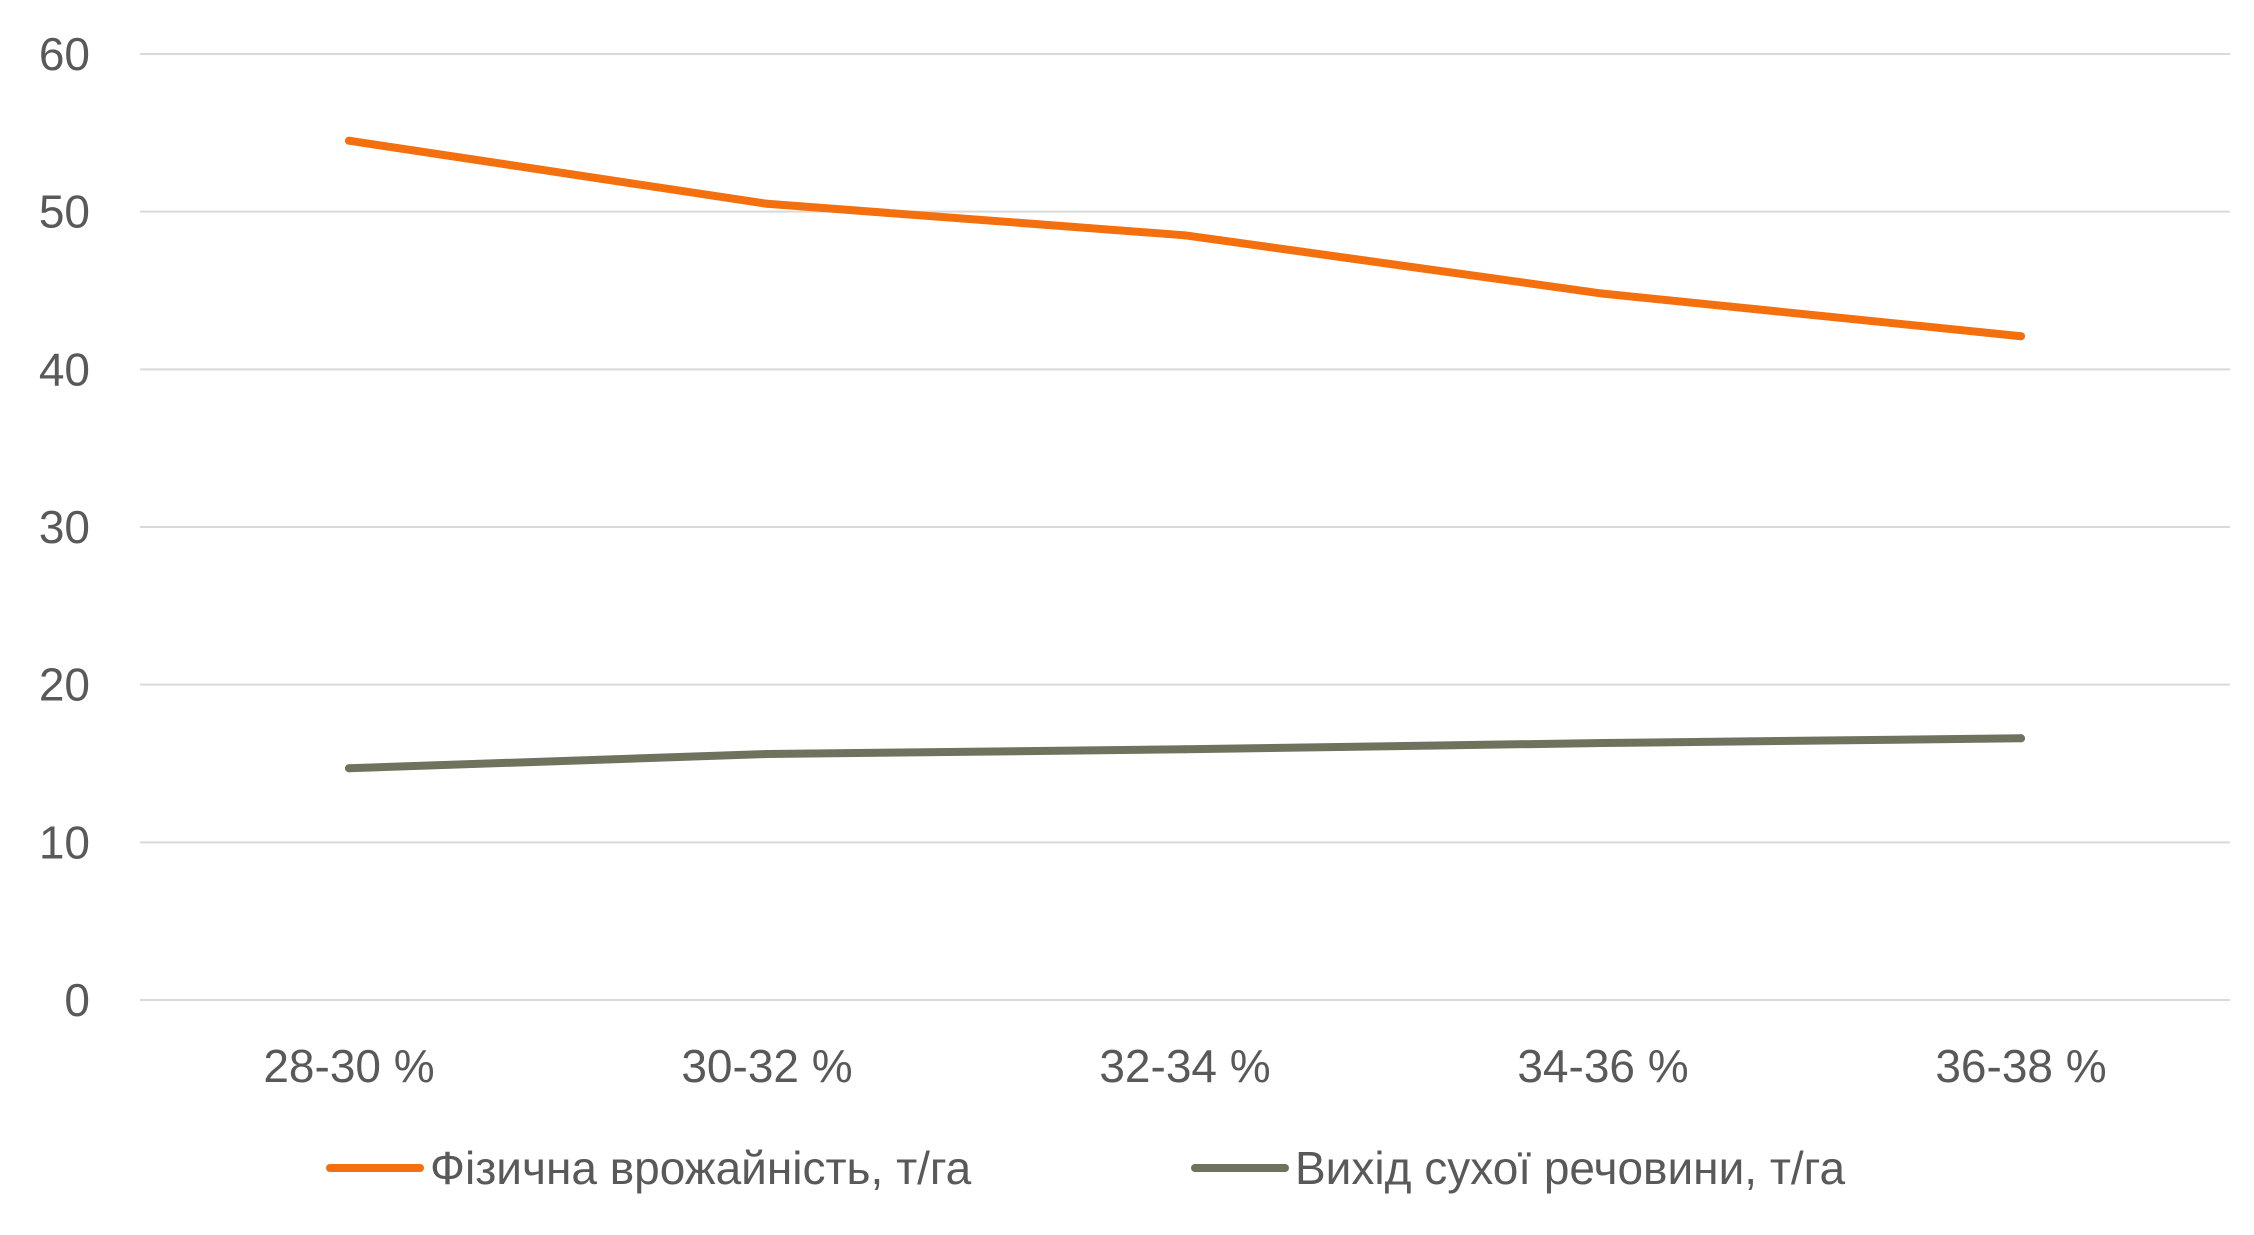 The height and width of the screenshot is (1235, 2254). What do you see at coordinates (77, 1000) in the screenshot?
I see `y-tick-label: 0` at bounding box center [77, 1000].